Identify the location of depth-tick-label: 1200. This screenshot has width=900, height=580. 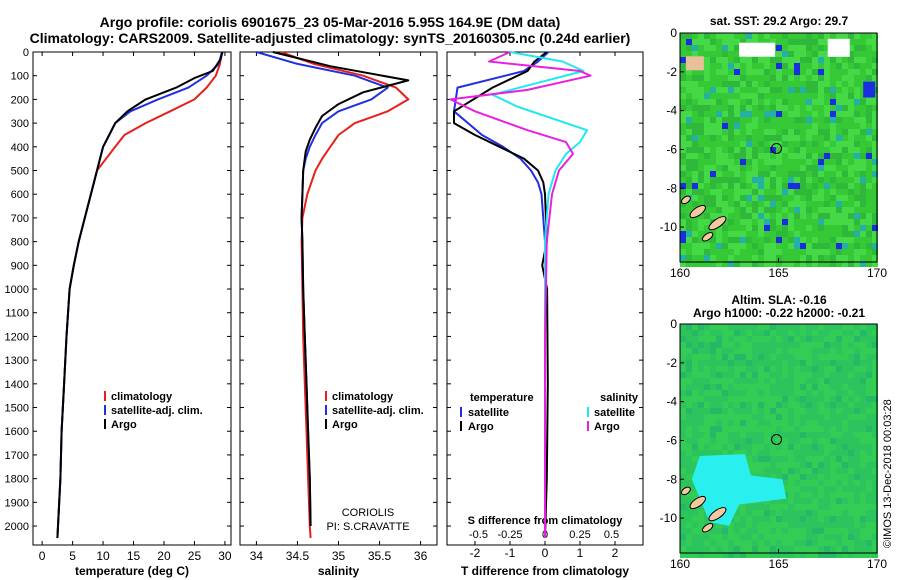
(17, 337).